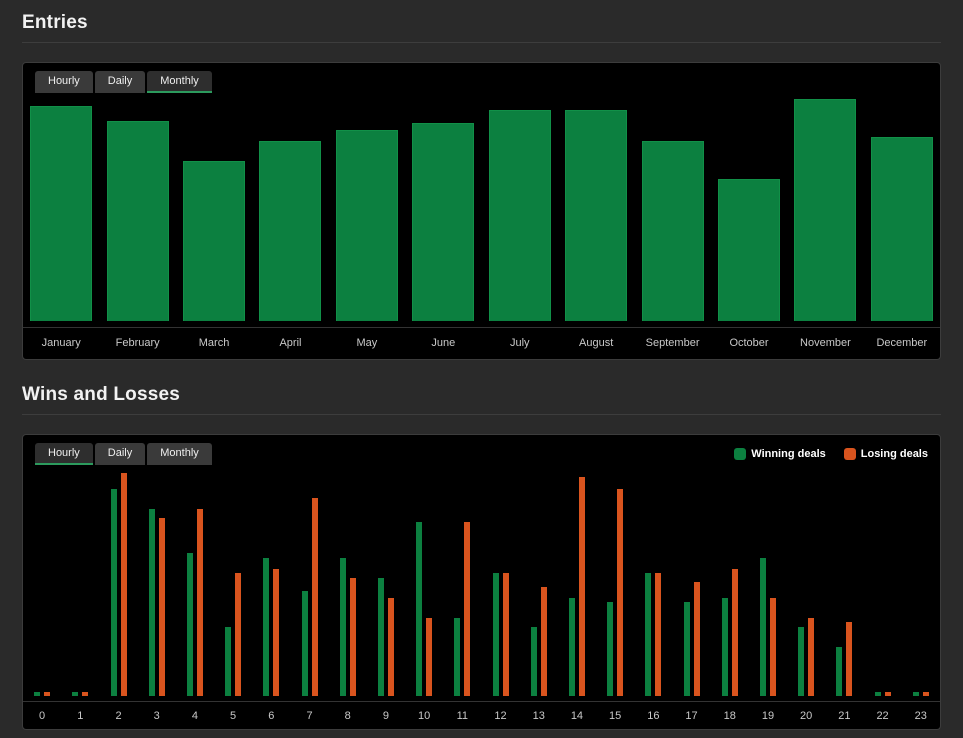 The image size is (963, 738). I want to click on bar-18-losing-deals, so click(734, 632).